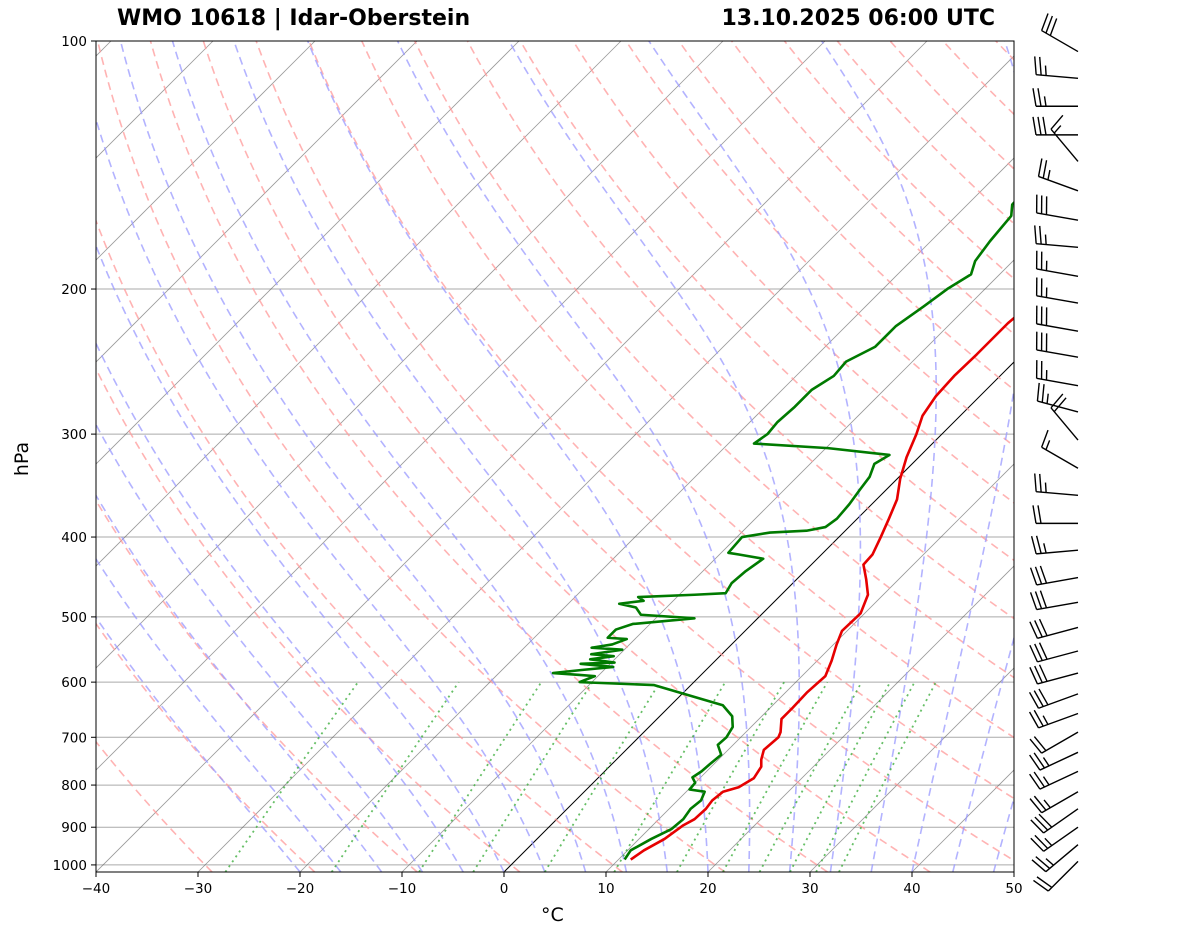 Image resolution: width=1181 pixels, height=941 pixels. Describe the element at coordinates (605, 889) in the screenshot. I see `x-tick-label: 10` at that location.